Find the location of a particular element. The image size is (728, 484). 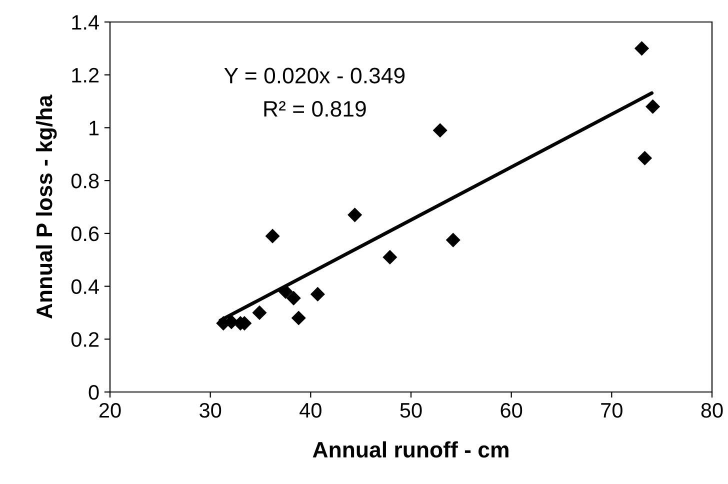

x-axis-title: Annual runoff - cm is located at coordinates (410, 449).